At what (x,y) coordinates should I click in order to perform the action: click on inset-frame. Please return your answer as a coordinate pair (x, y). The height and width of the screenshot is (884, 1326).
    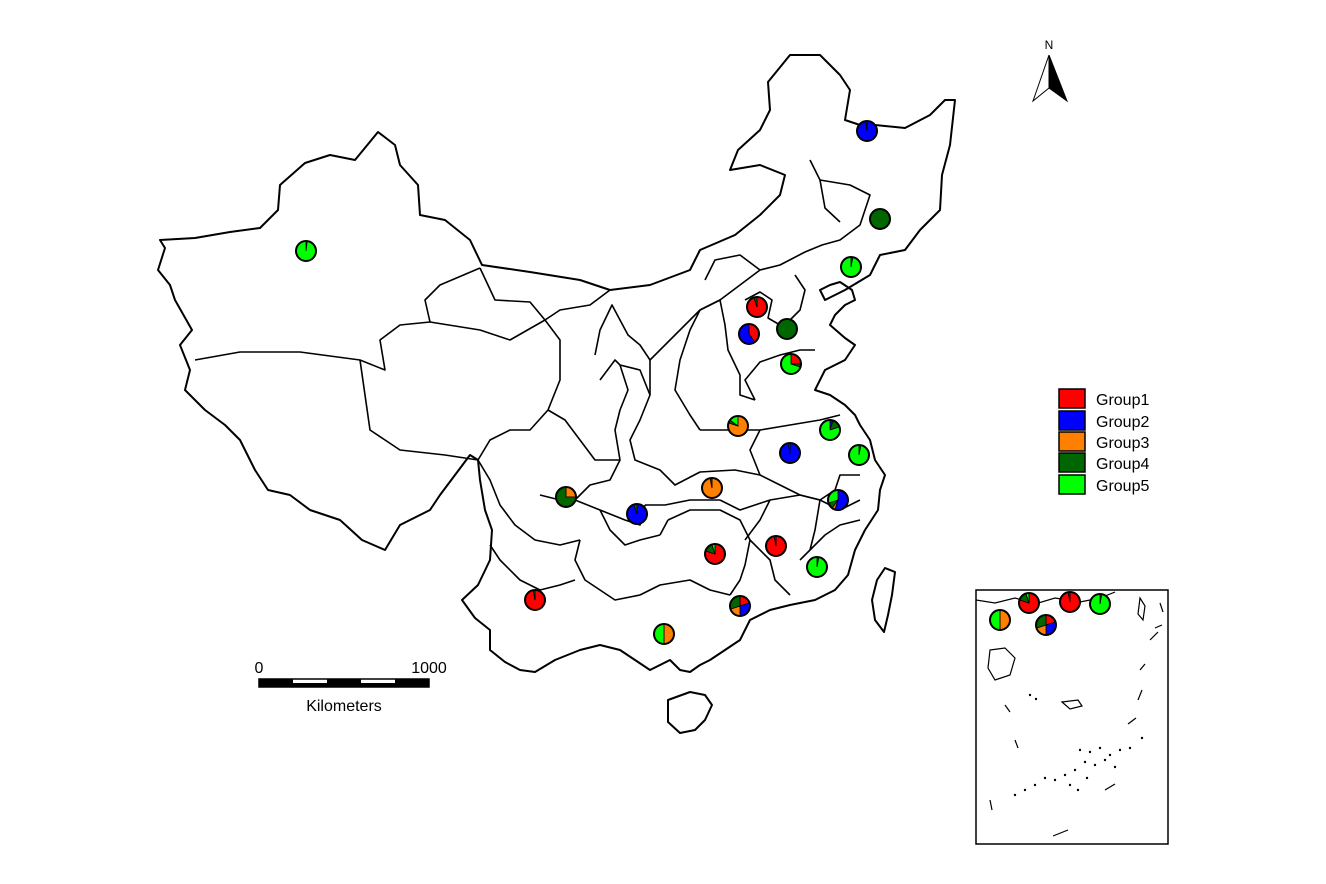
    Looking at the image, I should click on (1072, 717).